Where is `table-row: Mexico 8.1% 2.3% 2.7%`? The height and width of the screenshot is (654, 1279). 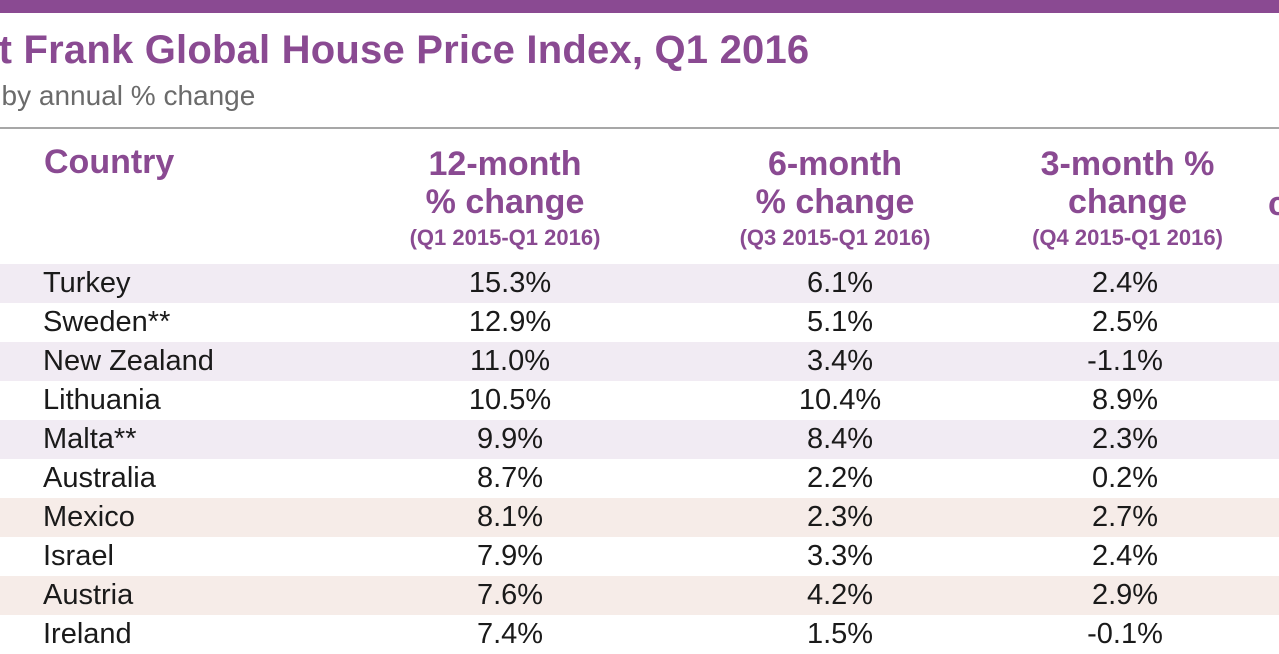 table-row: Mexico 8.1% 2.3% 2.7% is located at coordinates (639, 517).